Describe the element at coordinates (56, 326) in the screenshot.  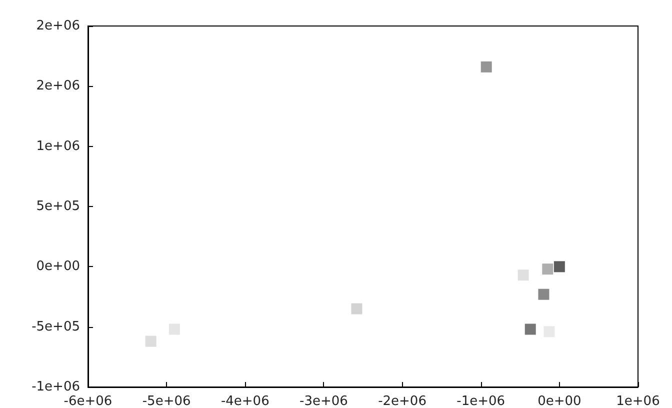
I see `y-tick-label: -5e+05` at that location.